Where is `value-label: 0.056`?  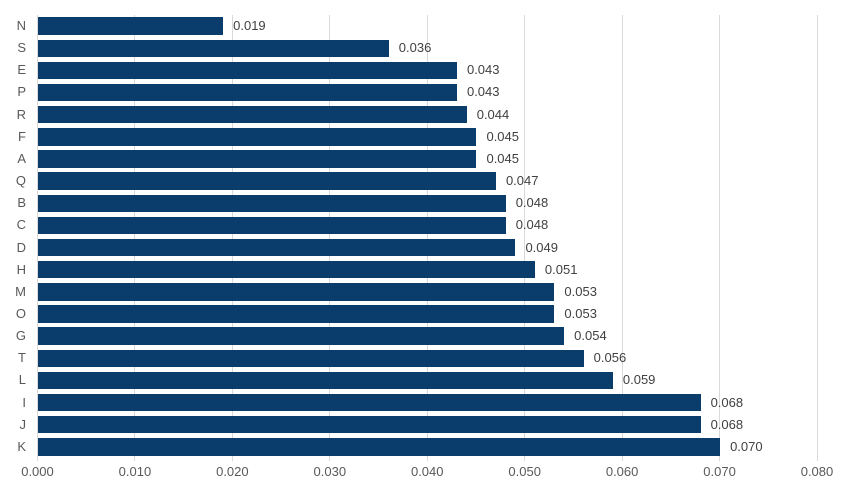
value-label: 0.056 is located at coordinates (610, 358).